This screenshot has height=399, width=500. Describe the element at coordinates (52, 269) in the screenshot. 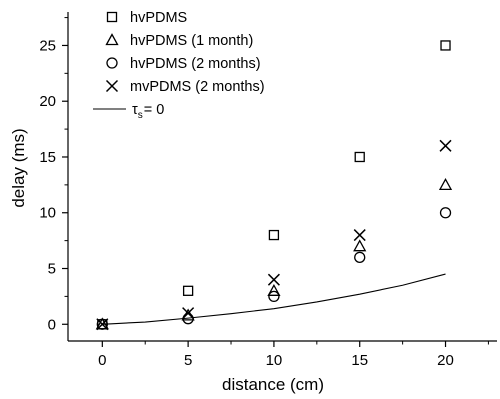

I see `y-tick-label: 5` at that location.